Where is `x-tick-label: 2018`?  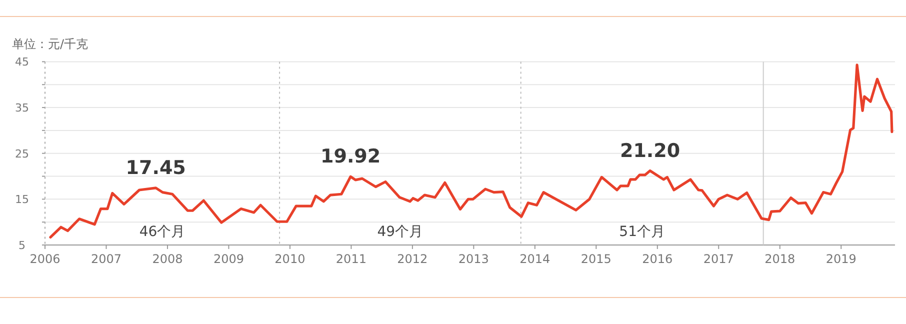
x-tick-label: 2018 is located at coordinates (780, 259).